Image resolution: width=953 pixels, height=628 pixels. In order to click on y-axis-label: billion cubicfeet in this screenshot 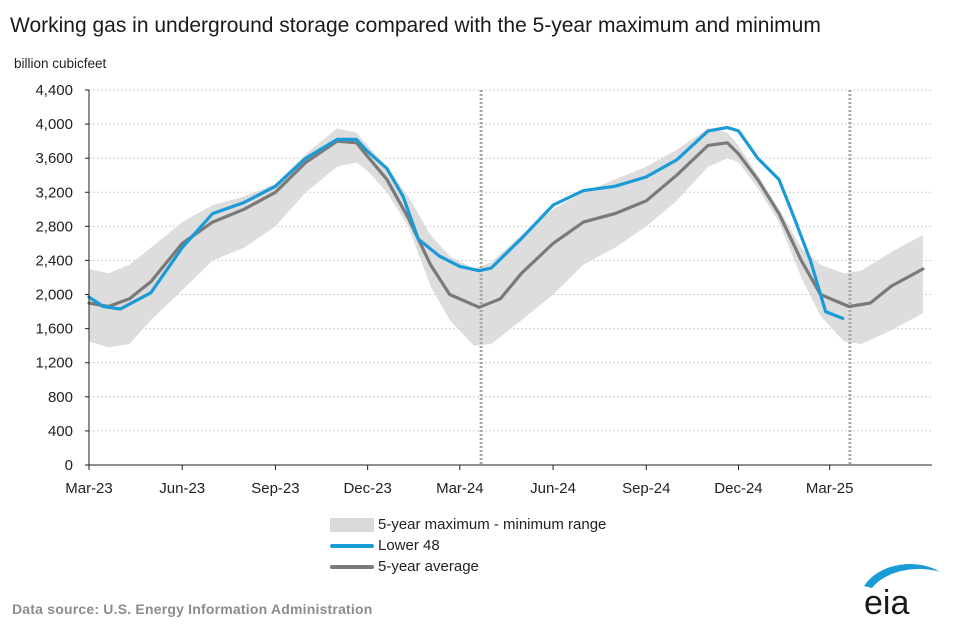, I will do `click(60, 63)`.